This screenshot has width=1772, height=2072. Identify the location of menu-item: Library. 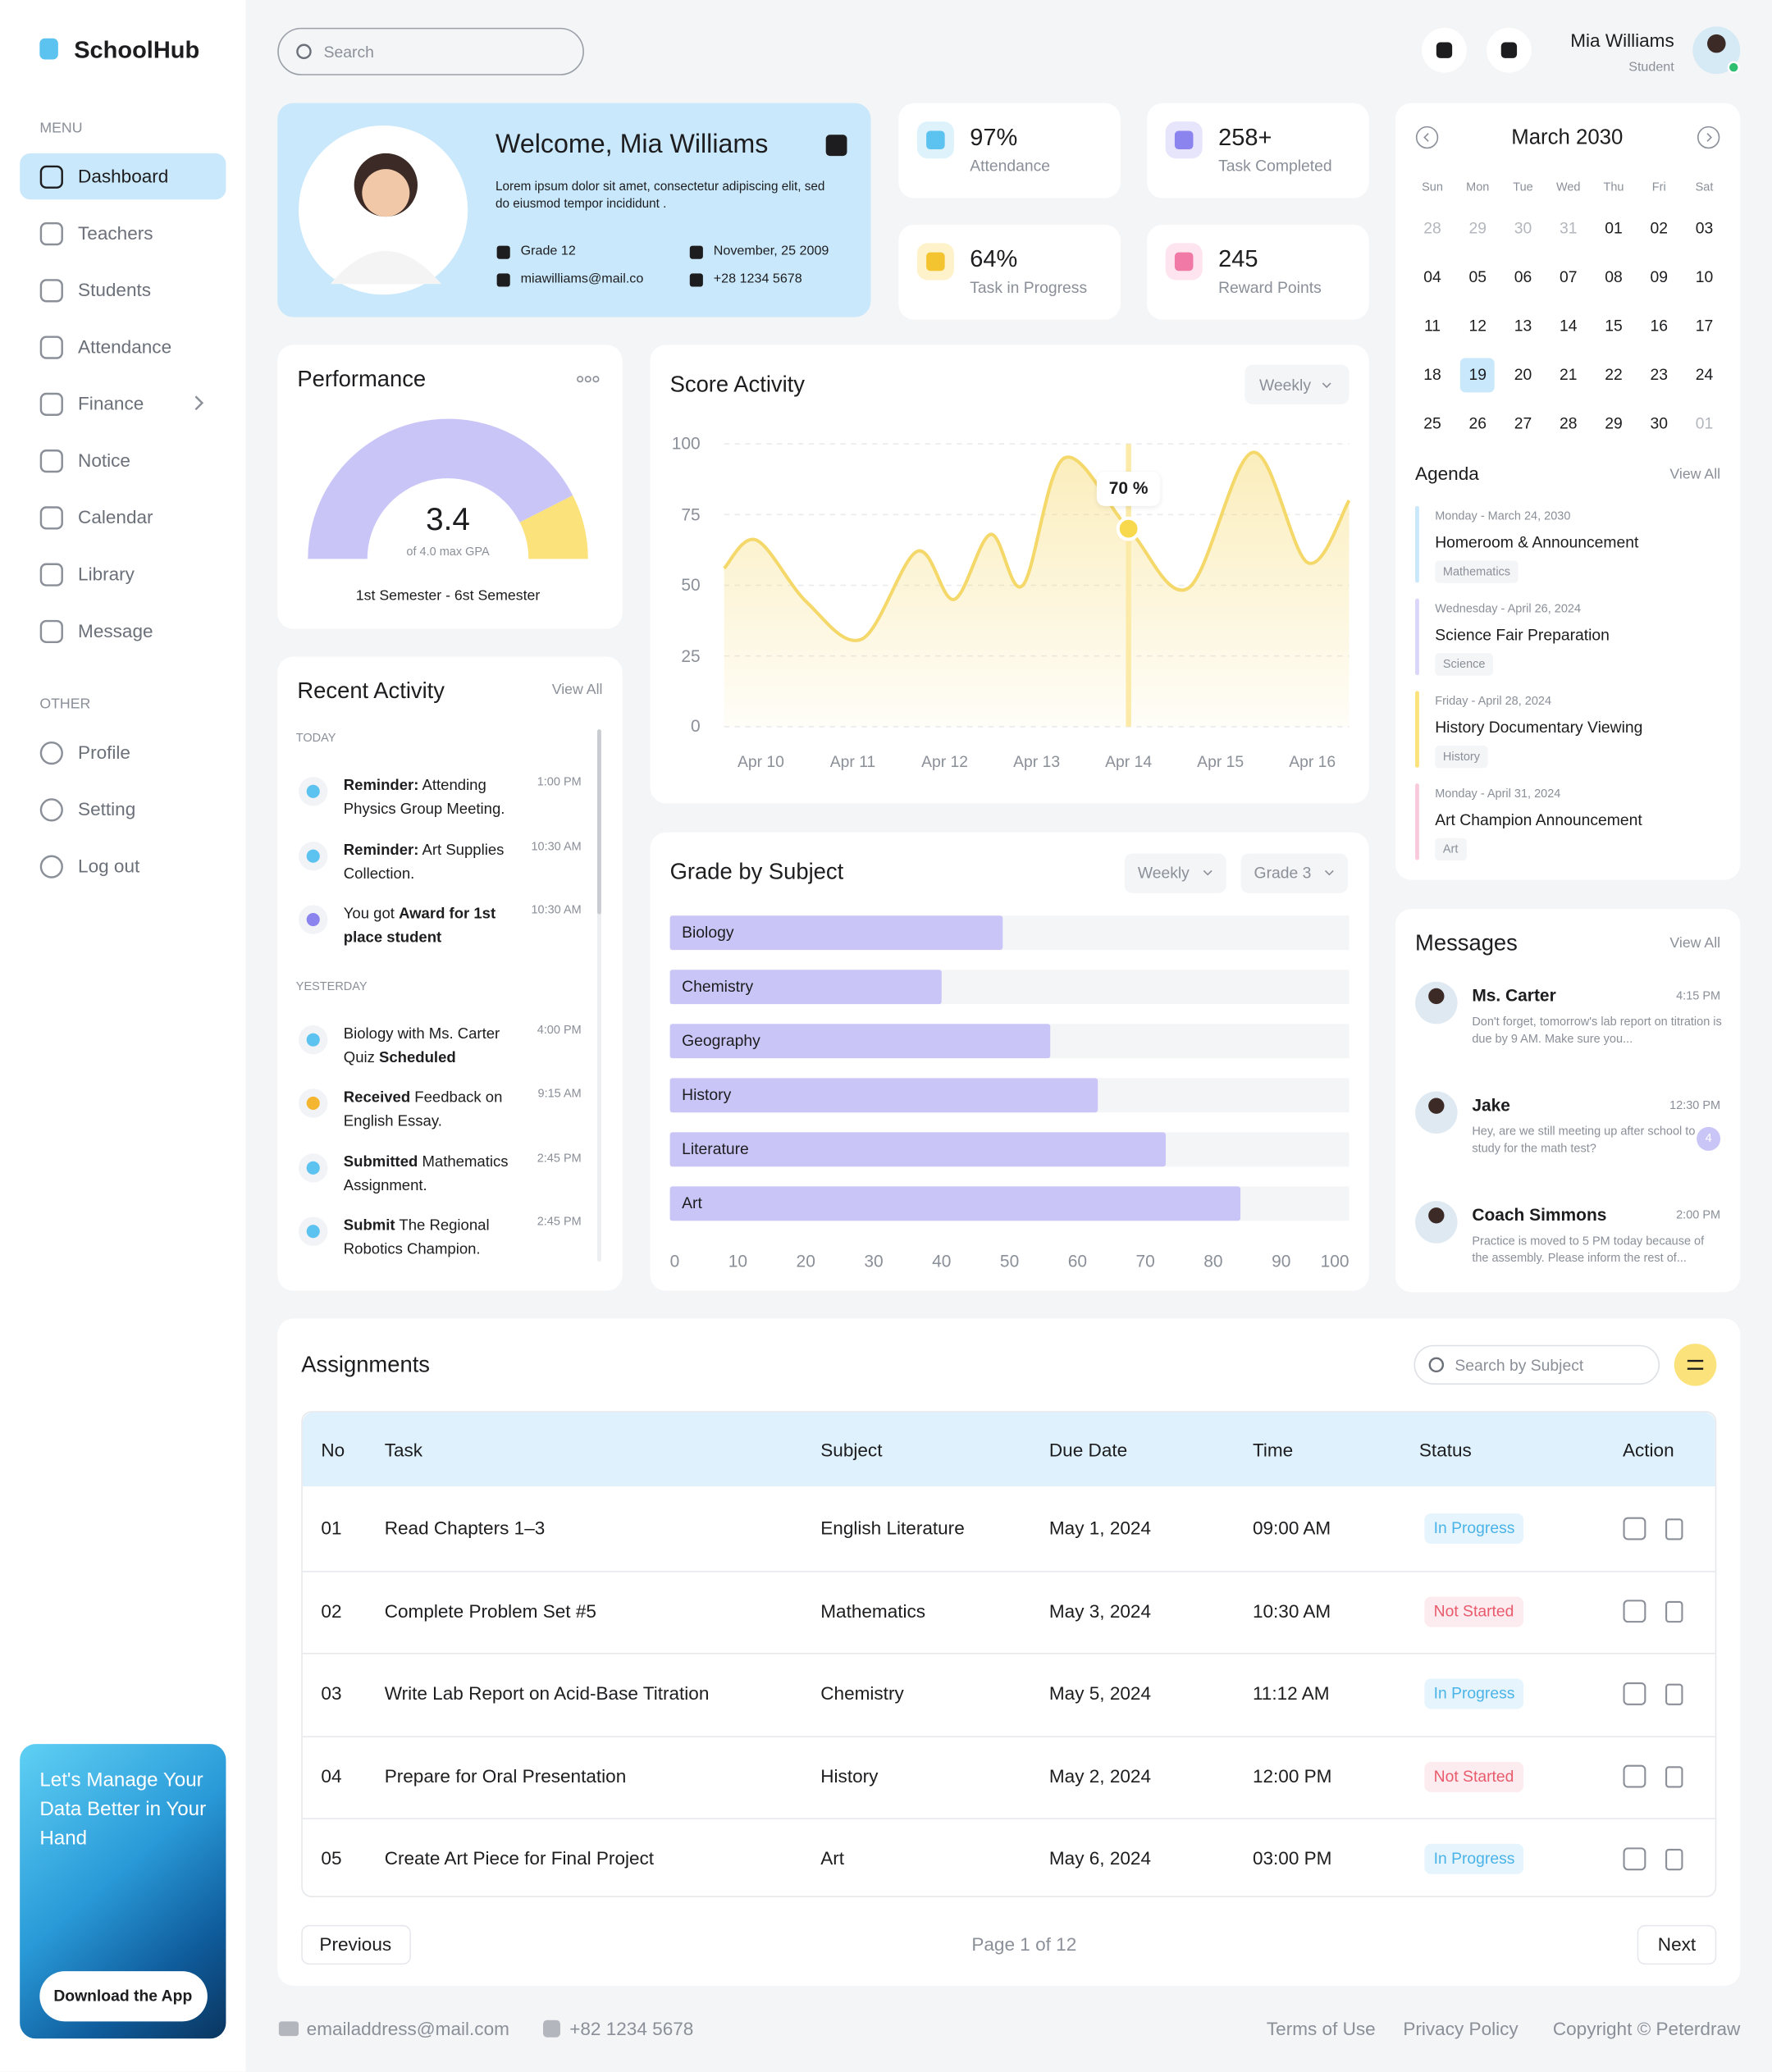
(107, 574).